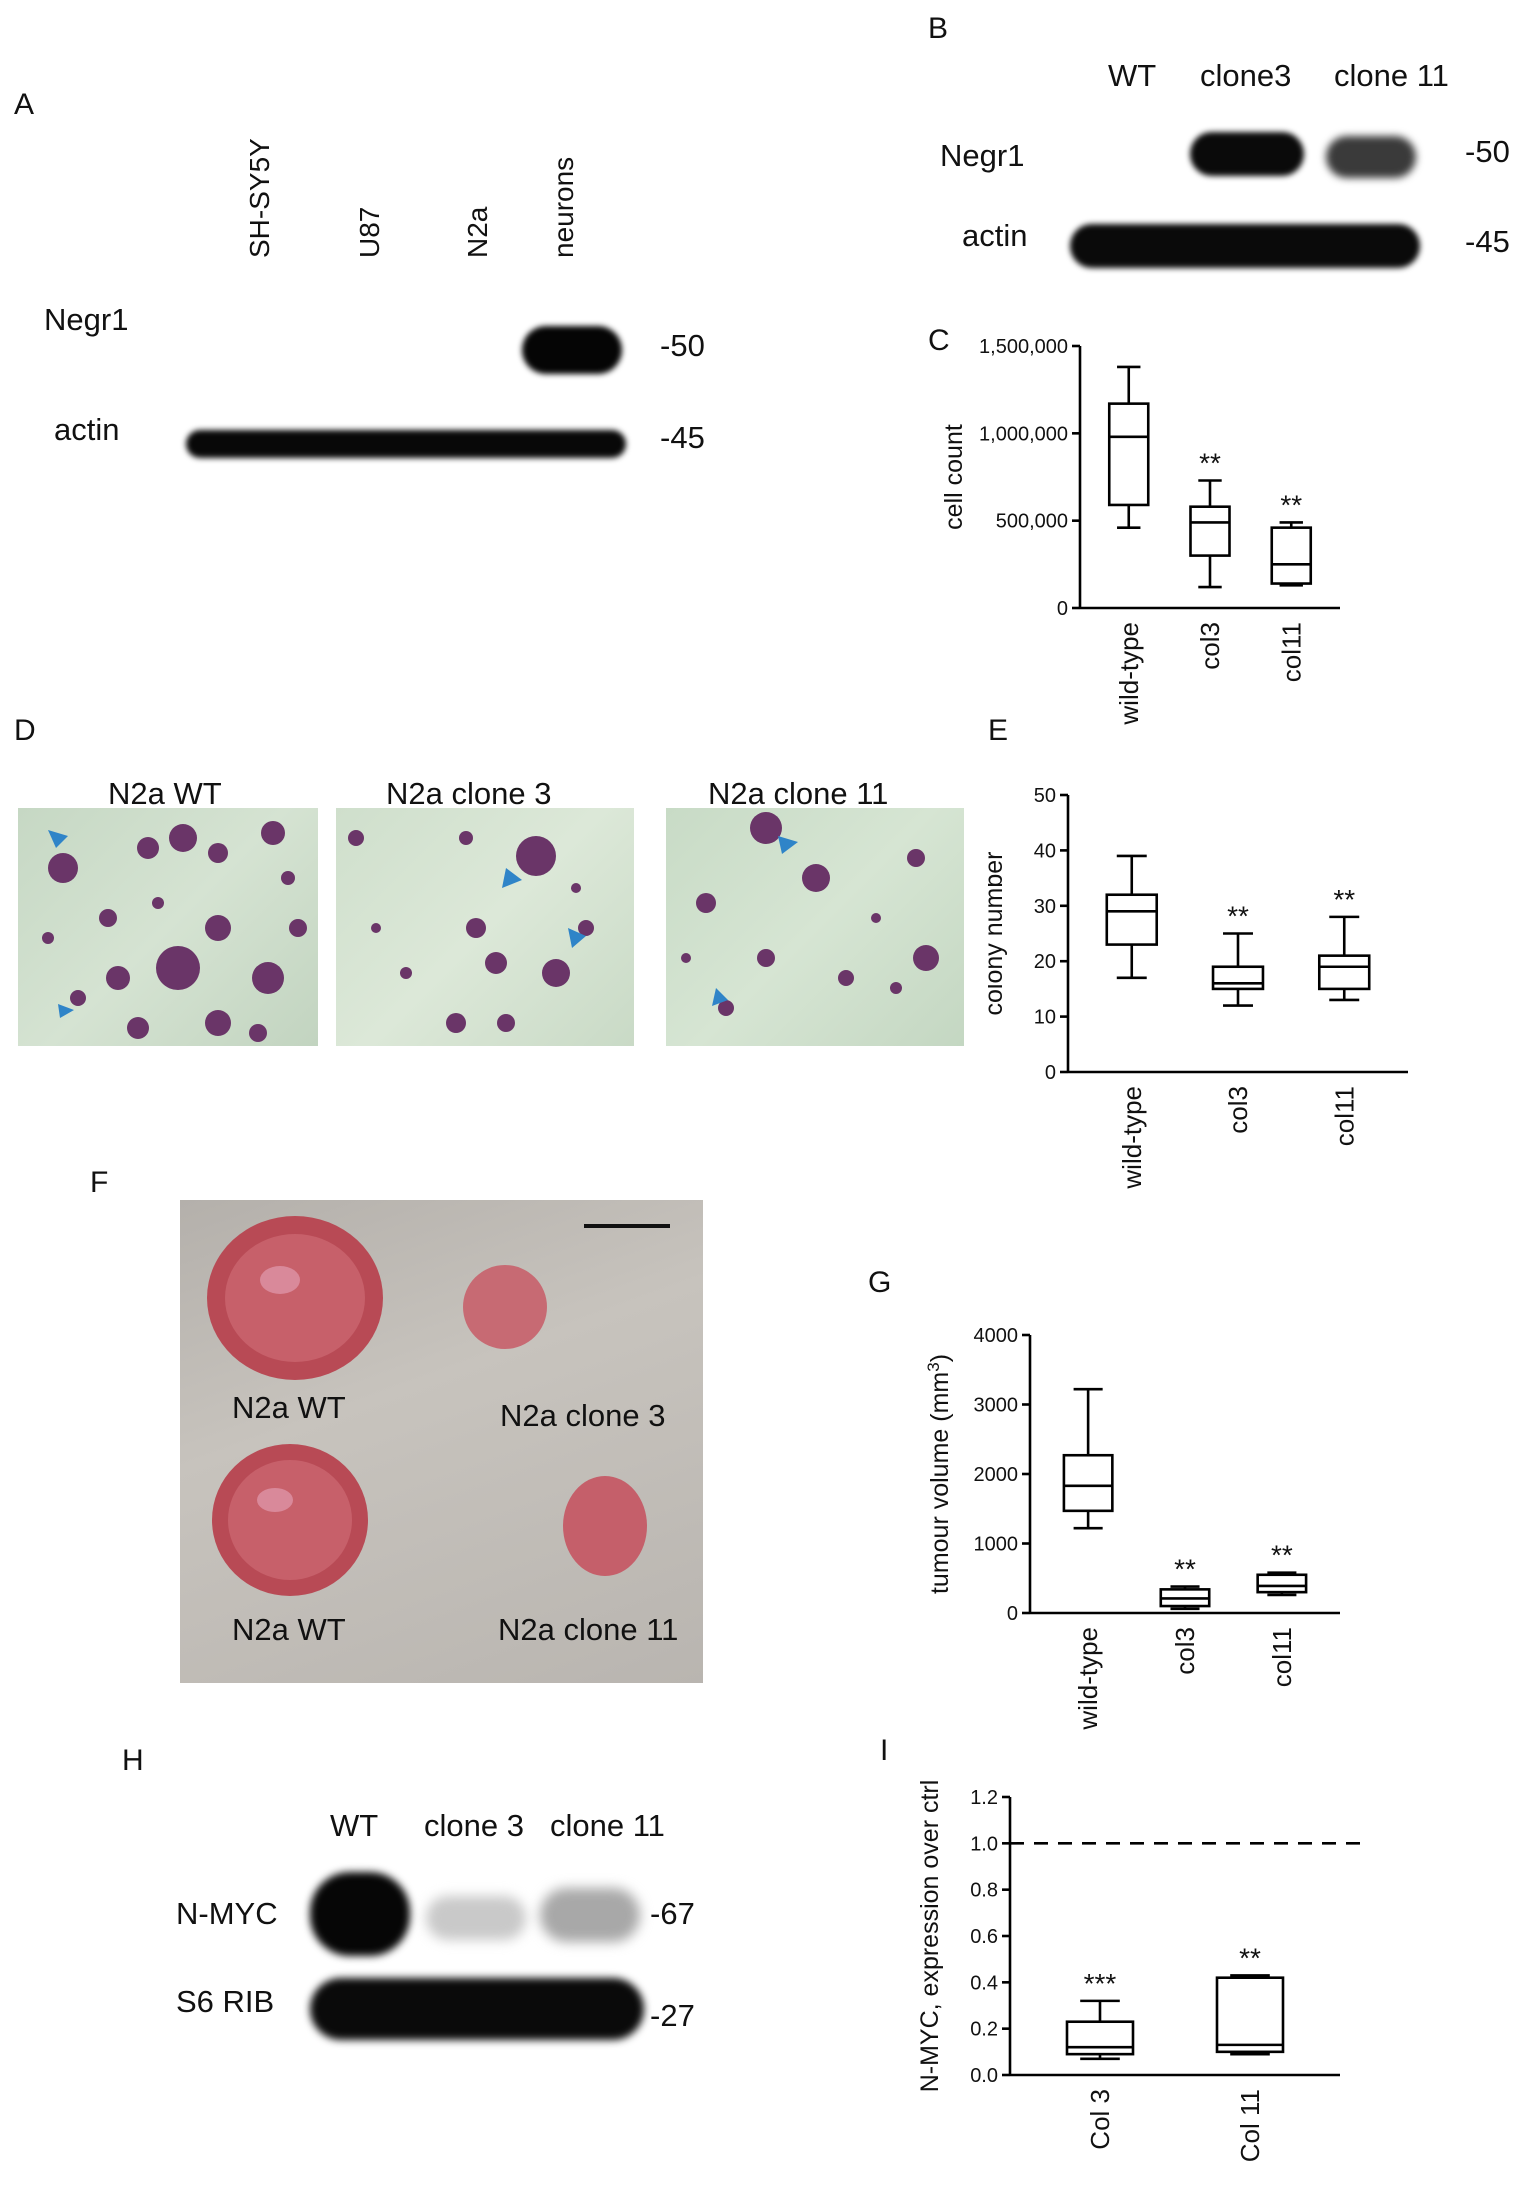 The height and width of the screenshot is (2200, 1533). Describe the element at coordinates (984, 1937) in the screenshot. I see `y-tick-label: 0.6` at that location.